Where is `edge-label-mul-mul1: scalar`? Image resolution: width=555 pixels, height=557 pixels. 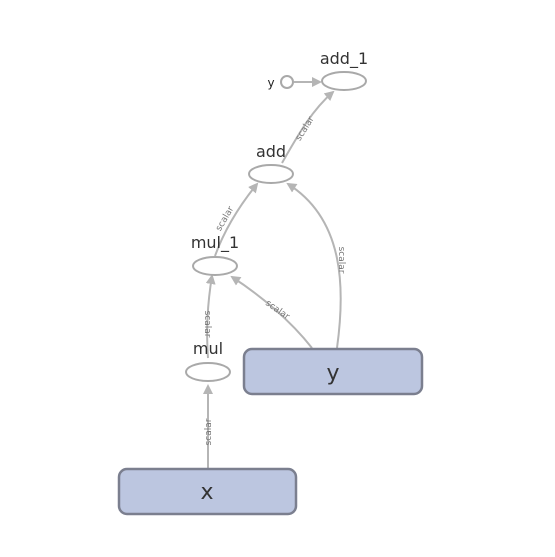
edge-label-mul-mul1: scalar is located at coordinates (207, 324).